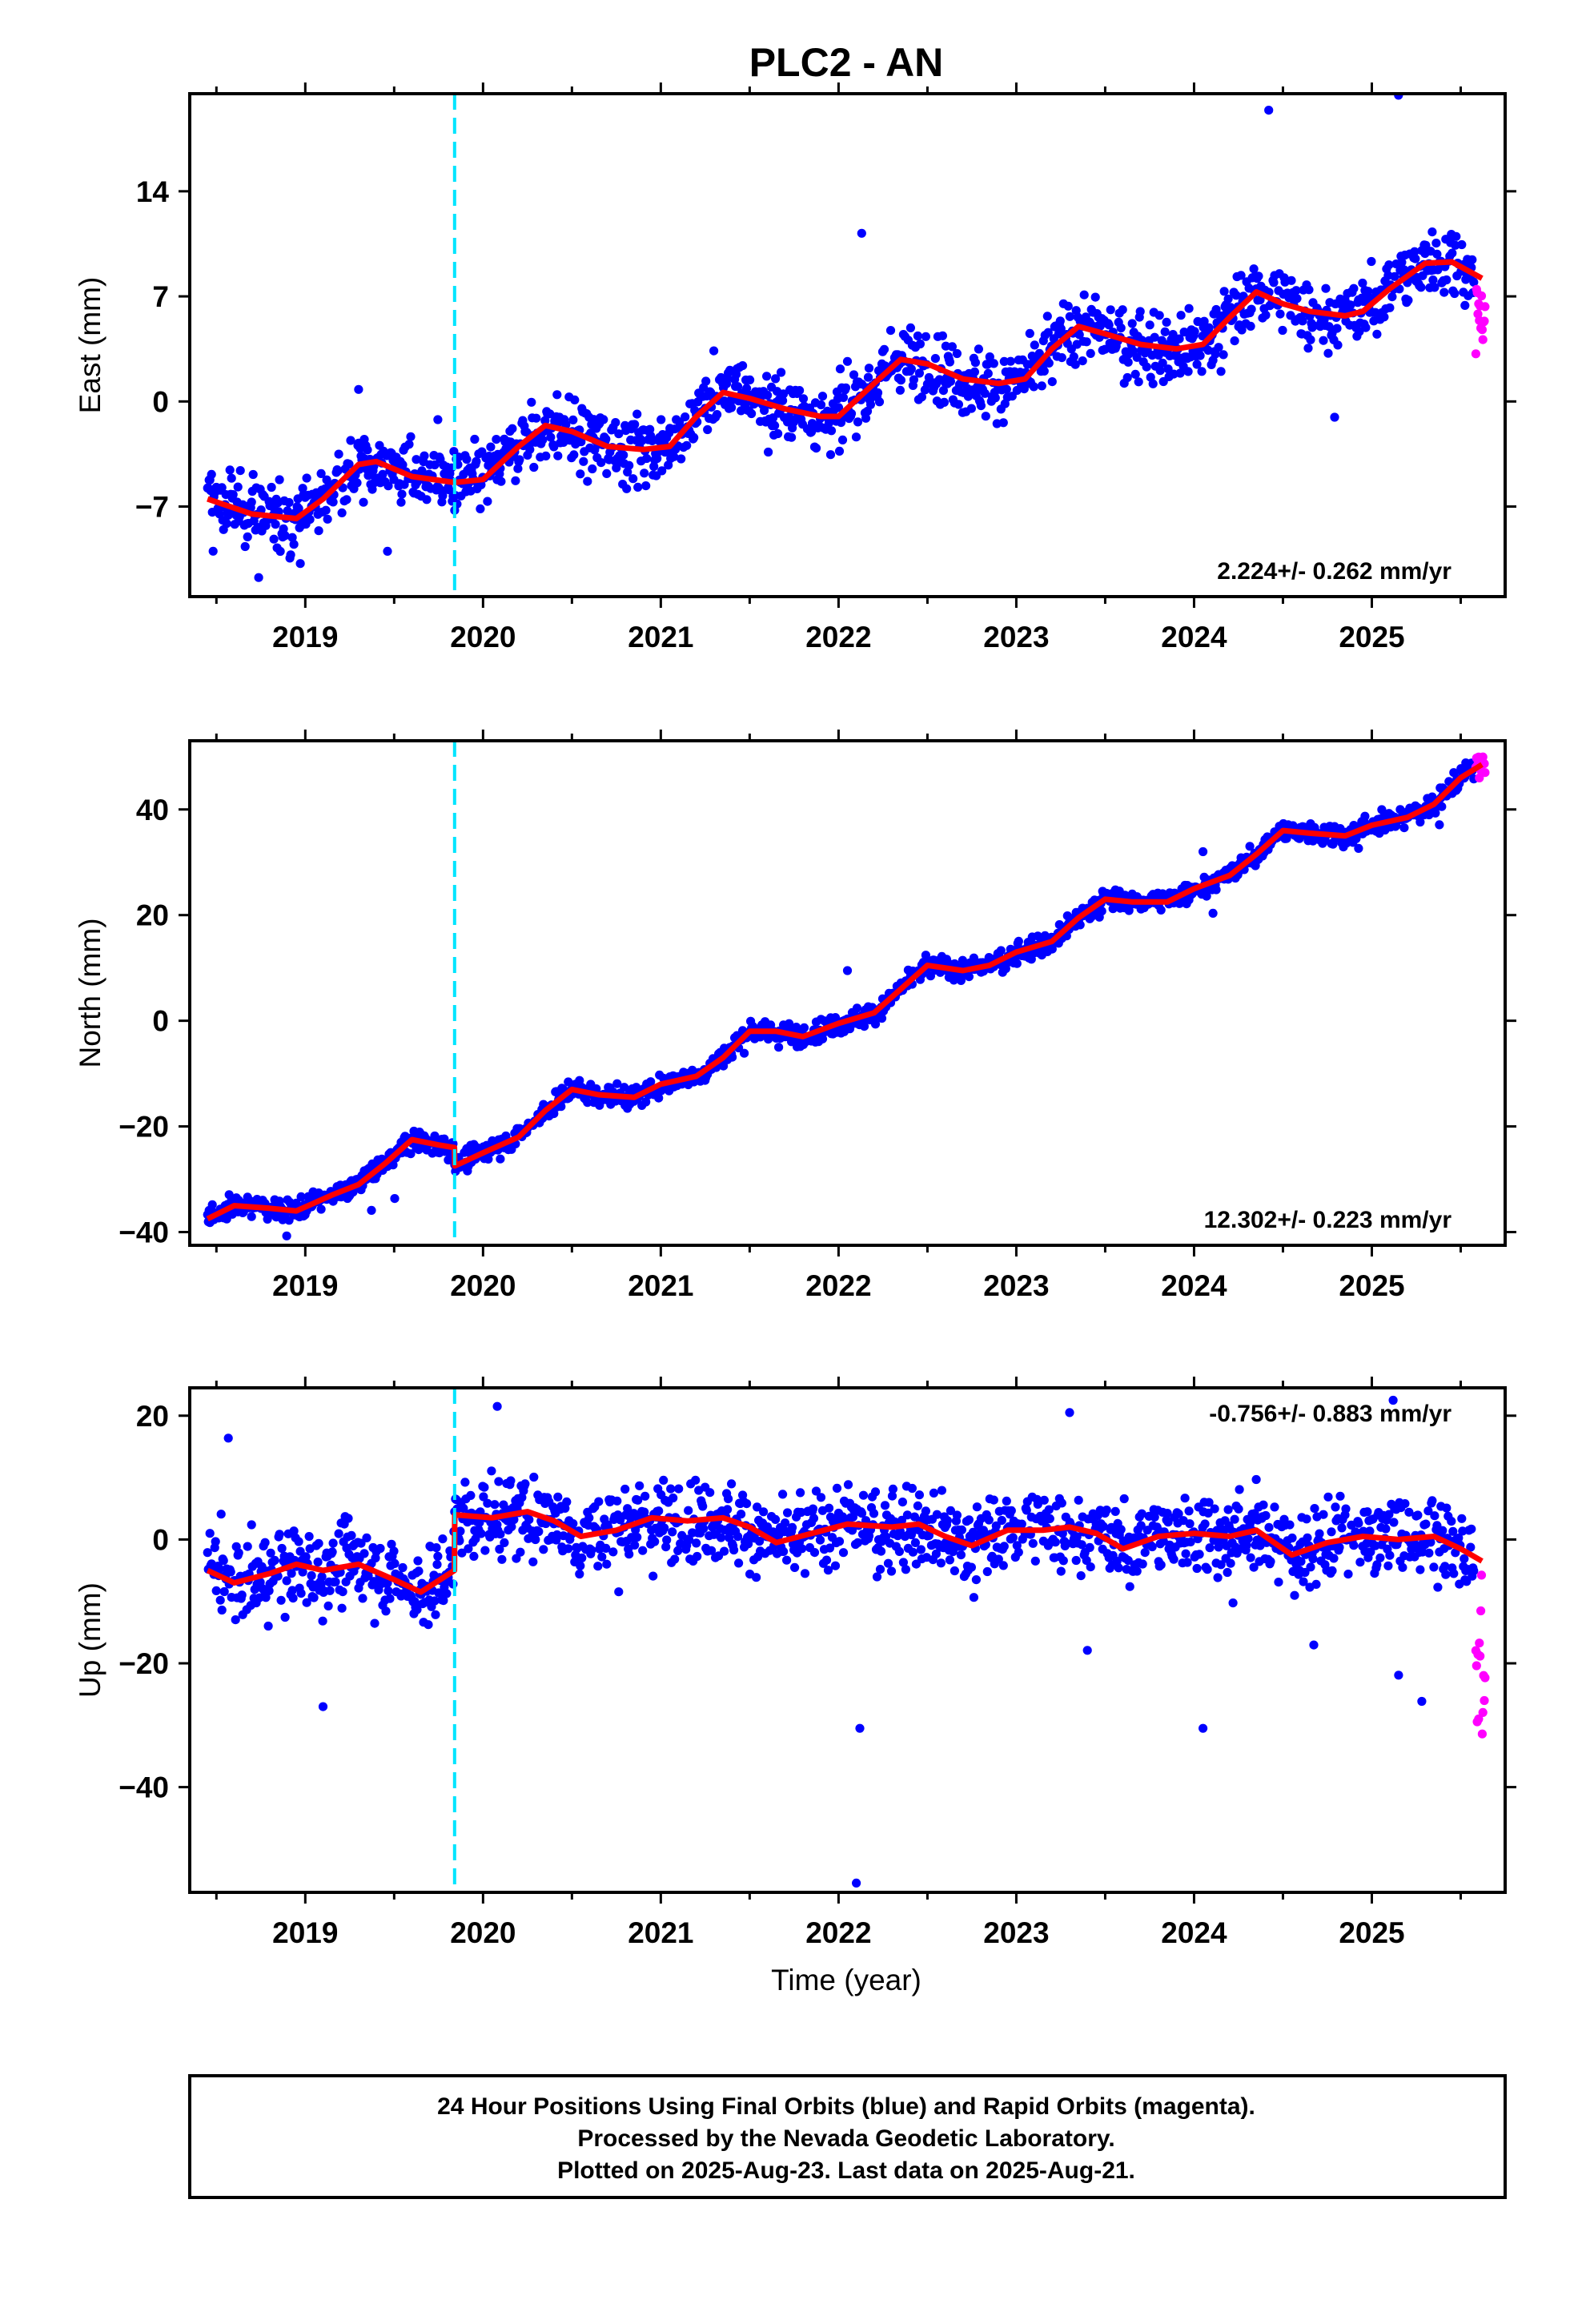  Describe the element at coordinates (1334, 571) in the screenshot. I see `velocity-label: 2.224+/- 0.262 mm/yr` at that location.